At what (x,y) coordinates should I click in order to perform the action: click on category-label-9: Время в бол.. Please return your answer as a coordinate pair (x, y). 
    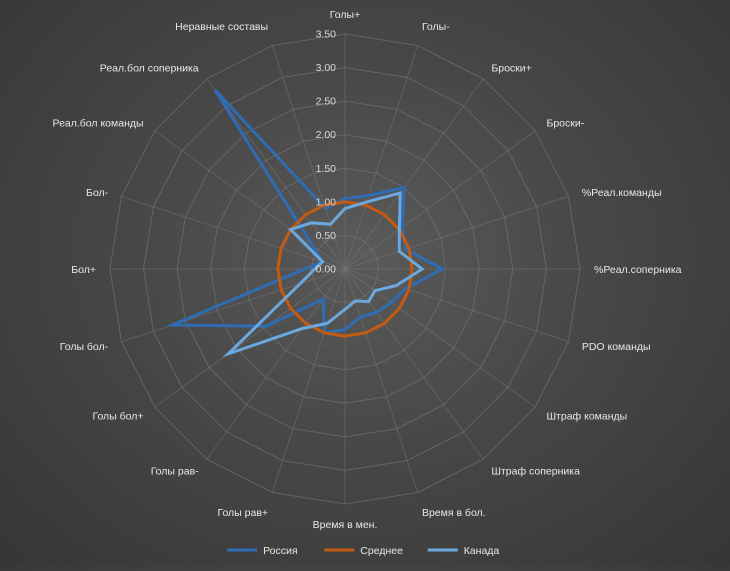
    Looking at the image, I should click on (454, 513).